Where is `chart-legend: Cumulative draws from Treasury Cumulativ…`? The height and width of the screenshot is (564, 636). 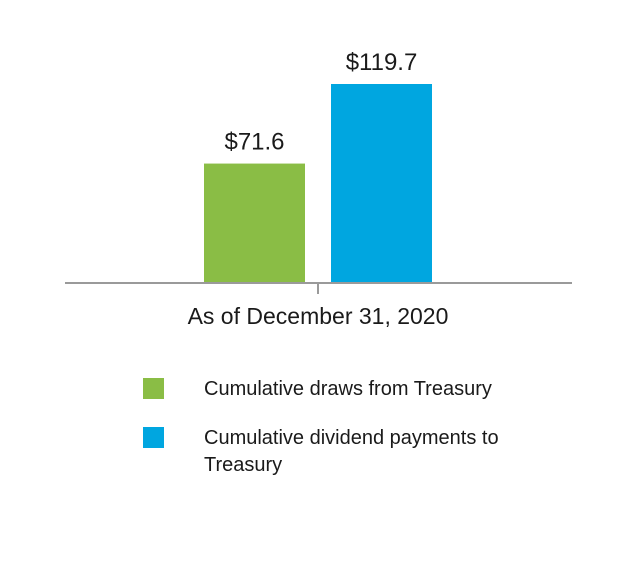 chart-legend: Cumulative draws from Treasury Cumulativ… is located at coordinates (353, 438).